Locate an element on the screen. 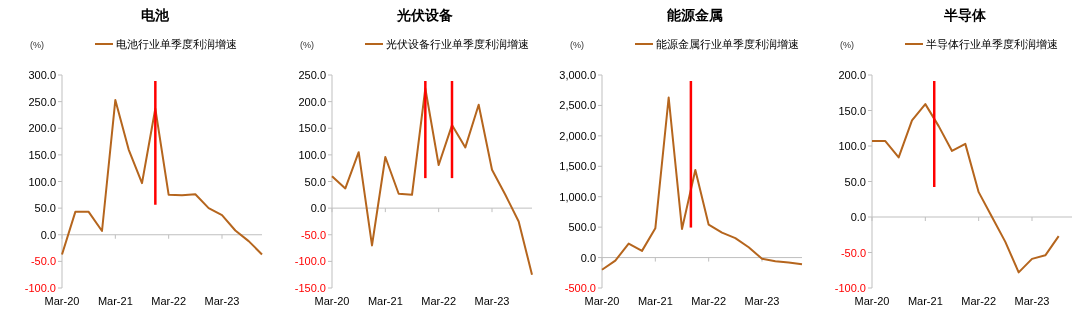 Image resolution: width=1080 pixels, height=325 pixels. chart-title: 电池 is located at coordinates (155, 15).